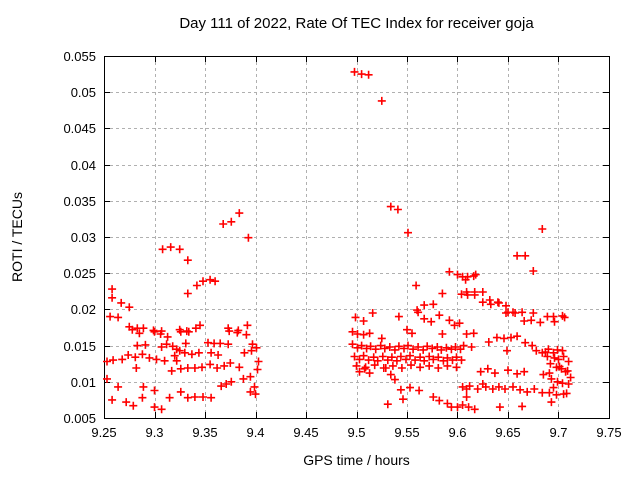 The height and width of the screenshot is (480, 640). I want to click on x-axis-label: GPS time / hours, so click(356, 460).